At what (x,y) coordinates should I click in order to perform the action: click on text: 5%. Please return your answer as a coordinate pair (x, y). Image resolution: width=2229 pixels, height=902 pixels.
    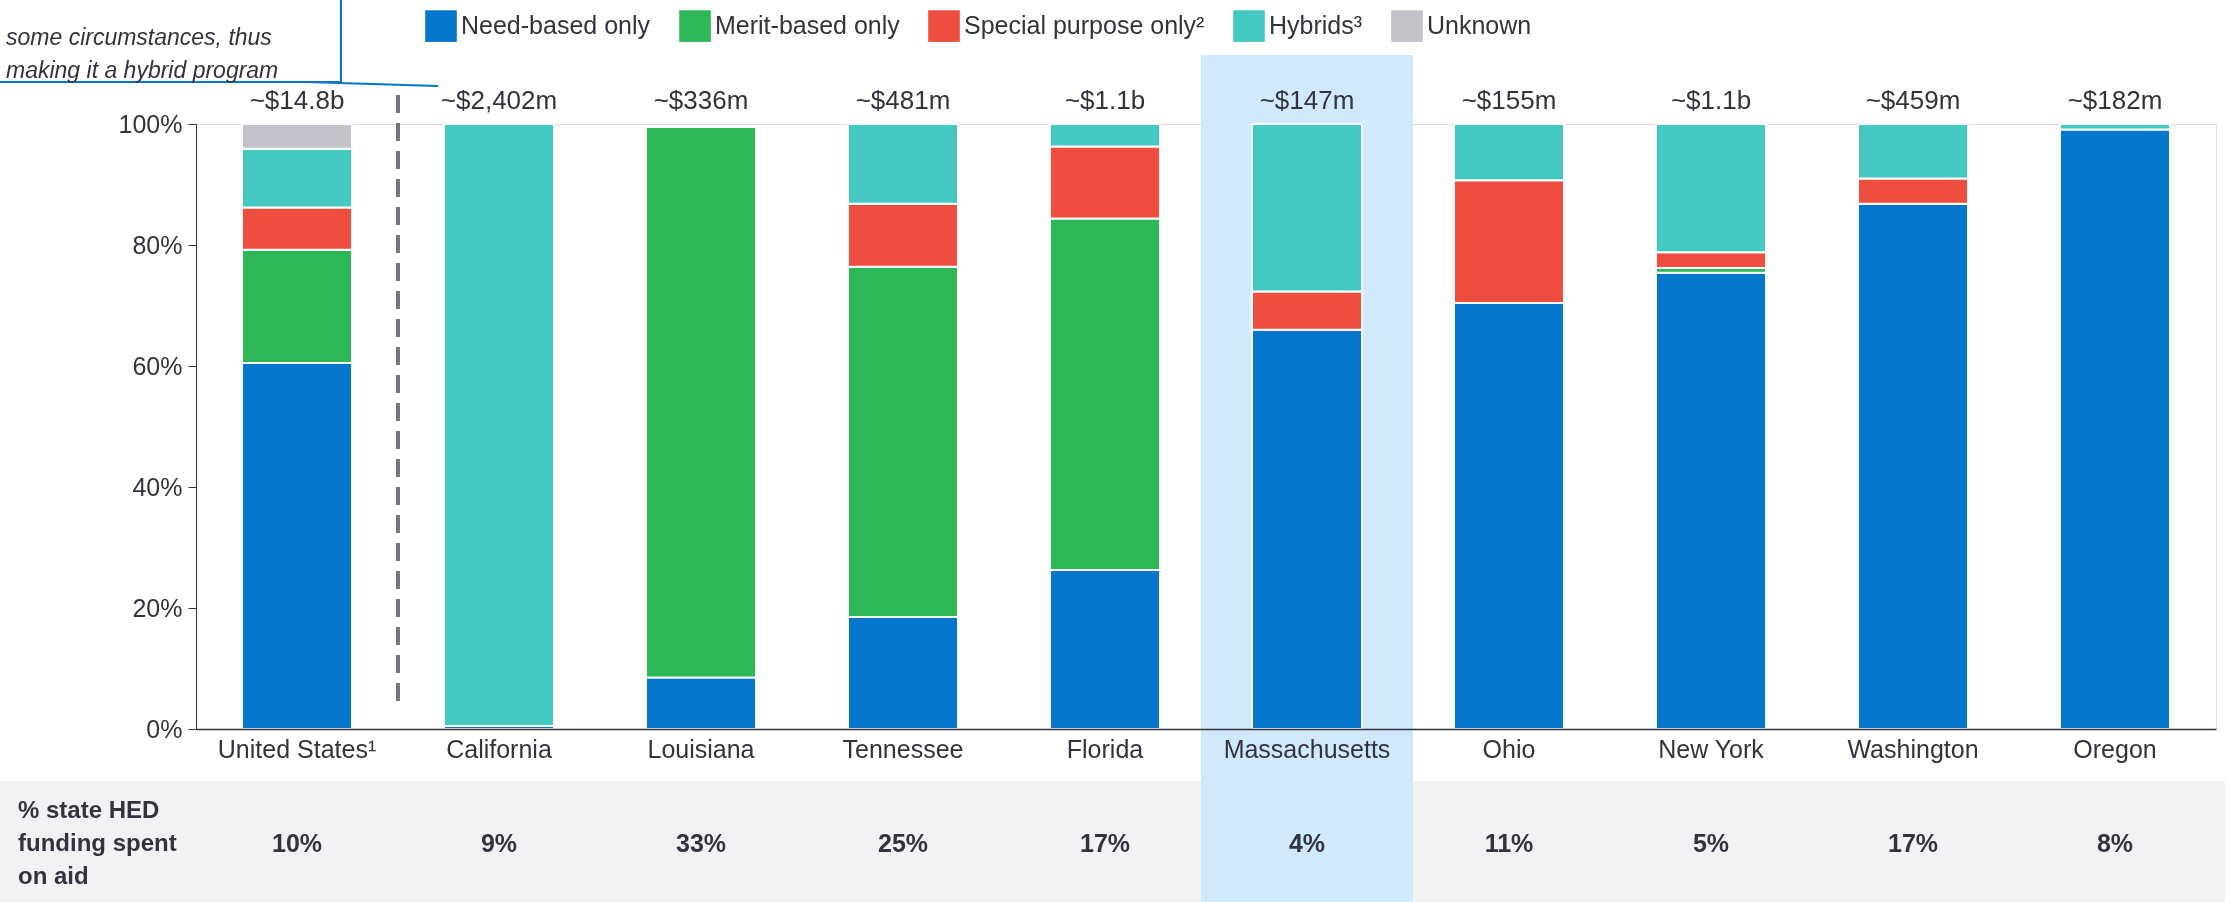
    Looking at the image, I should click on (1711, 843).